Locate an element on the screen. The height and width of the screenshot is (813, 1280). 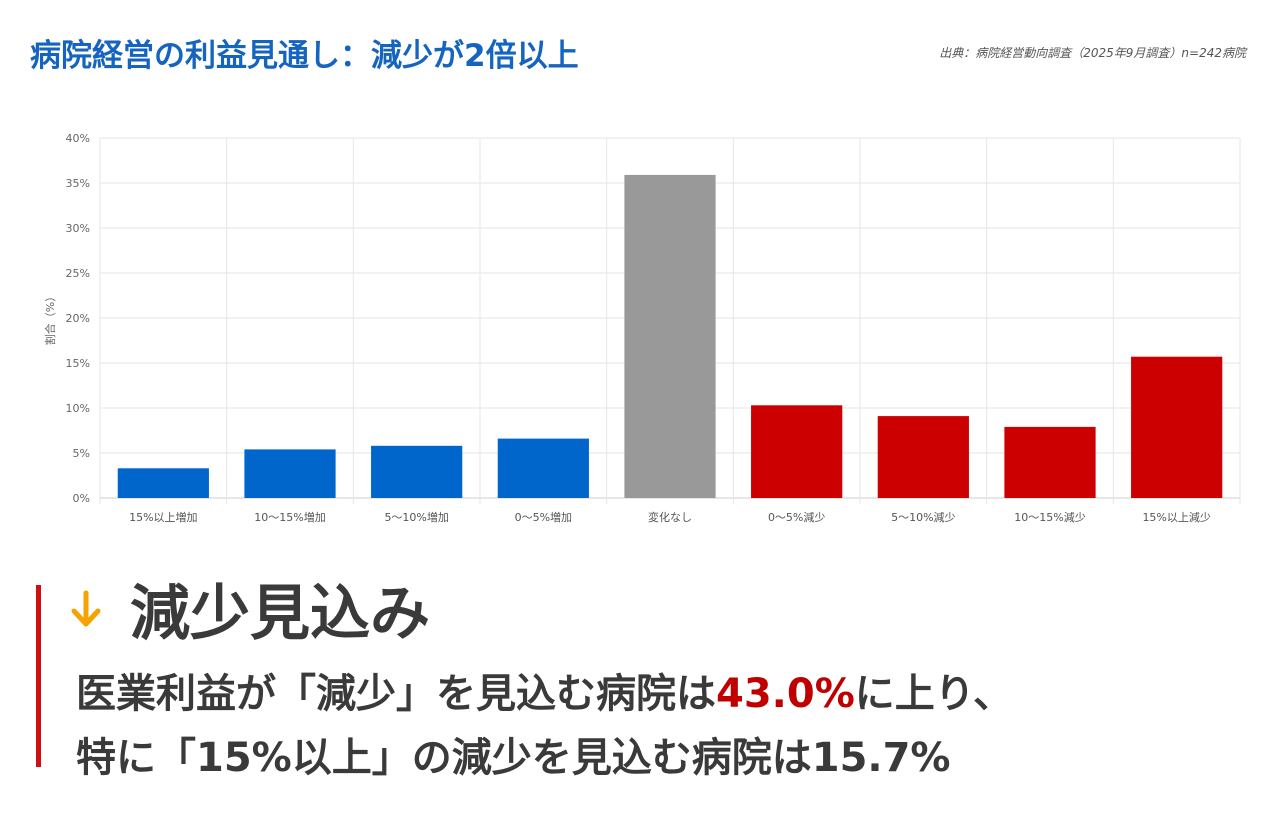
x-tick-label: 5～10%減少 is located at coordinates (923, 517).